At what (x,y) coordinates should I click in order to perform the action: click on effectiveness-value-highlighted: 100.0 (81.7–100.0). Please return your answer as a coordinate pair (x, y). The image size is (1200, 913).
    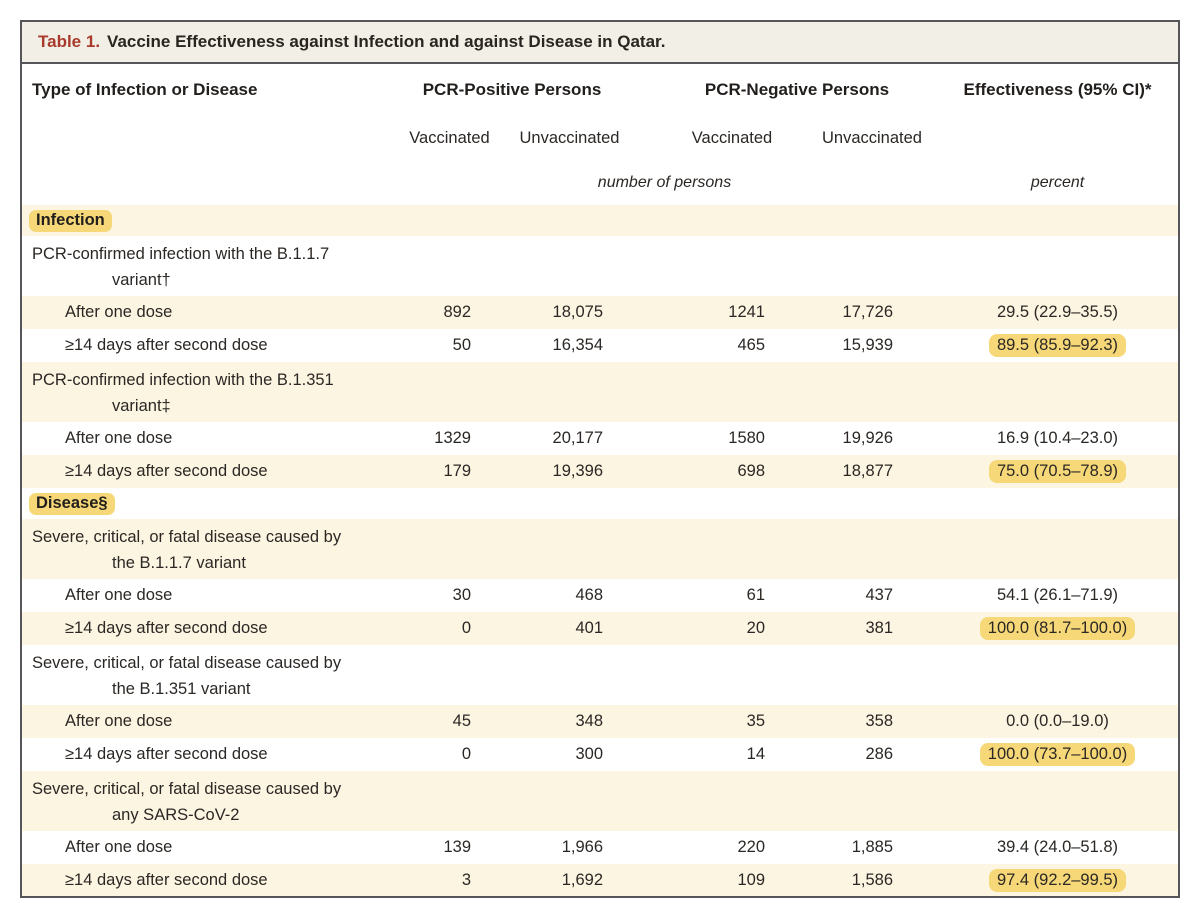
    Looking at the image, I should click on (1057, 628).